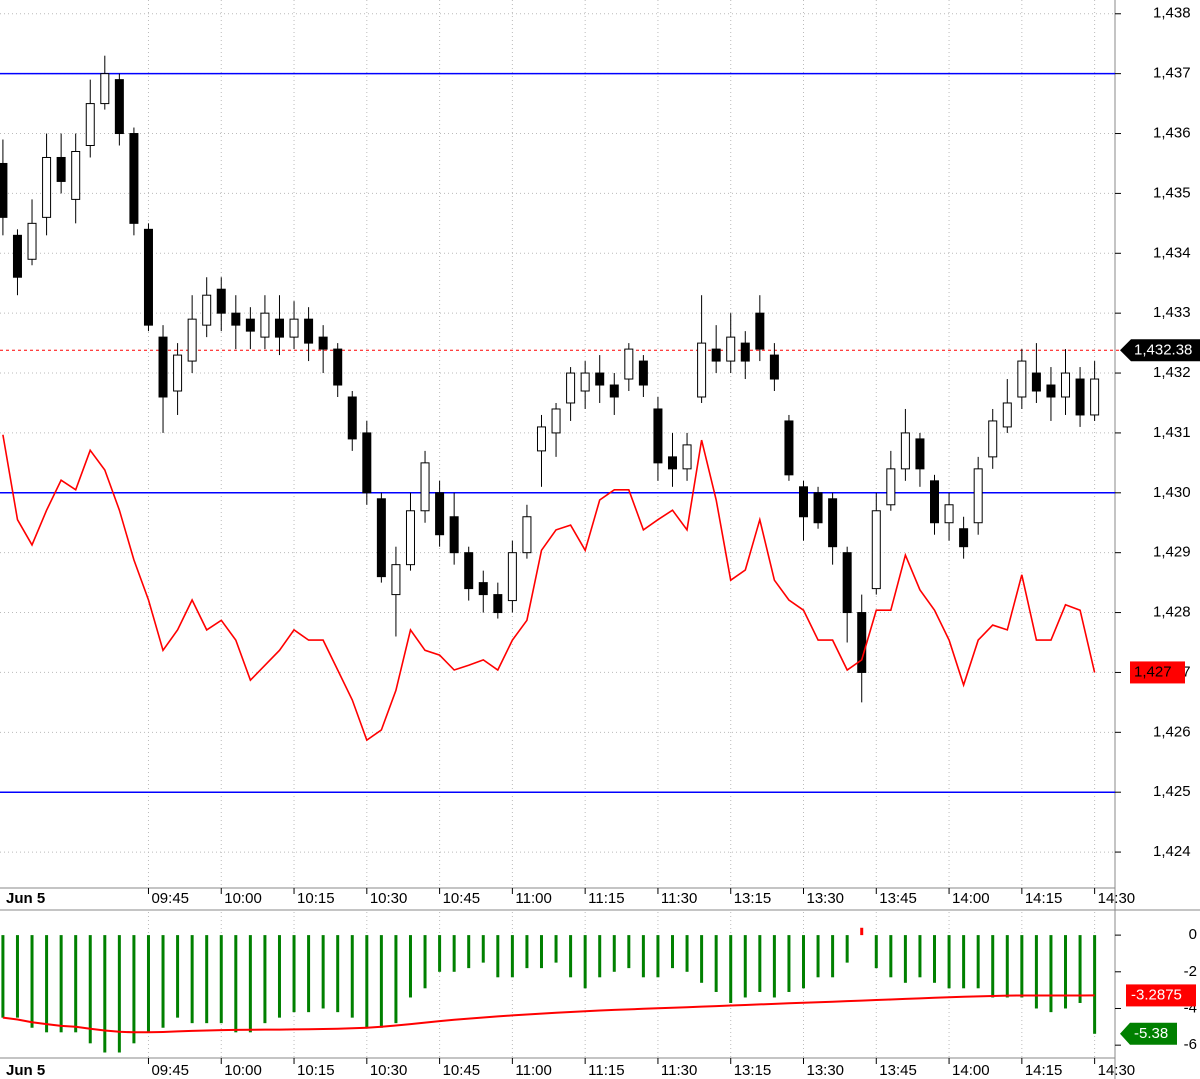 The image size is (1200, 1079). Describe the element at coordinates (1172, 851) in the screenshot. I see `y-tick-label: 1,424` at that location.